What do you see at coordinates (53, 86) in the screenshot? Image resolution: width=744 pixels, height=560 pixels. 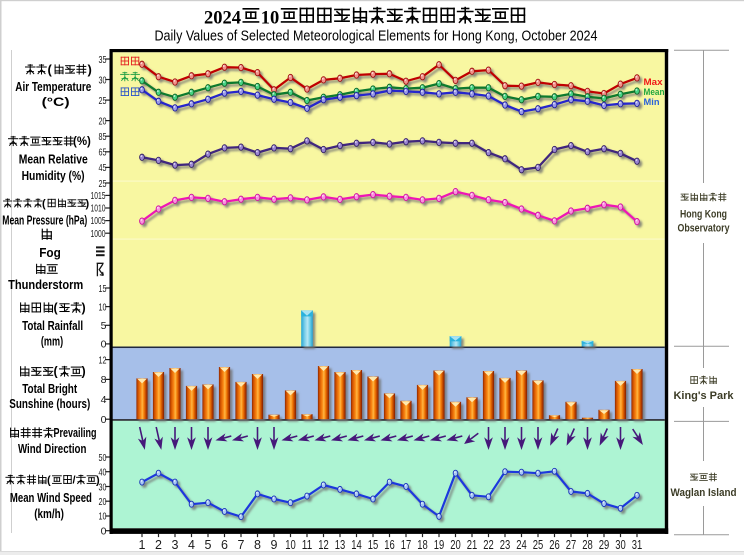 I see `svg-text: Air Temperature` at bounding box center [53, 86].